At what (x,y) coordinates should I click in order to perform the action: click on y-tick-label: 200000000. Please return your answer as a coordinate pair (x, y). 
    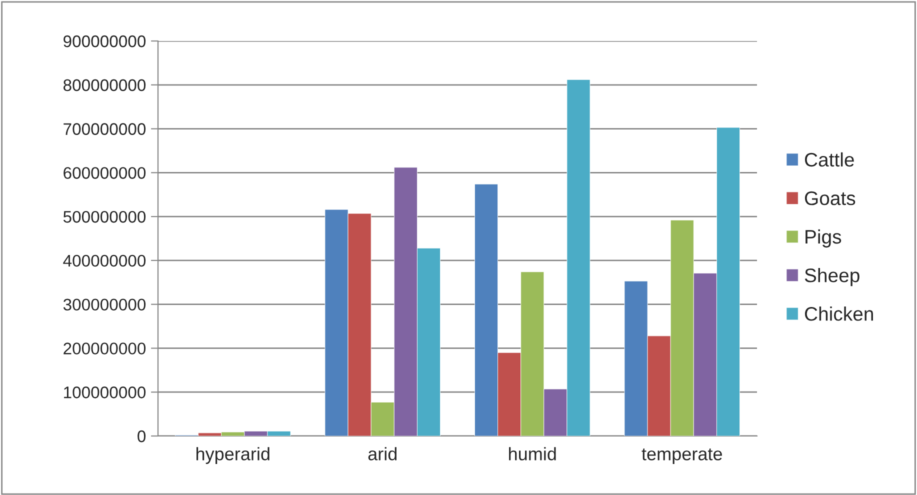
    Looking at the image, I should click on (105, 348).